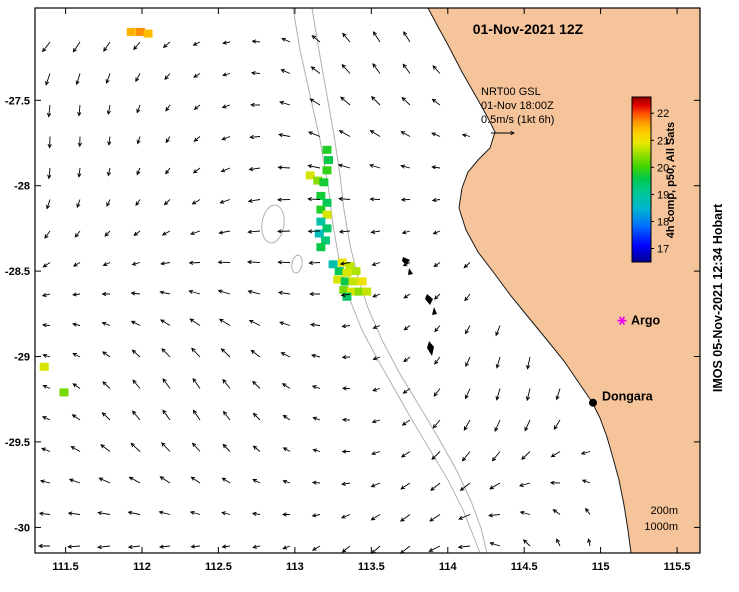 This screenshot has height=592, width=739. I want to click on colorbar-gradient, so click(641, 179).